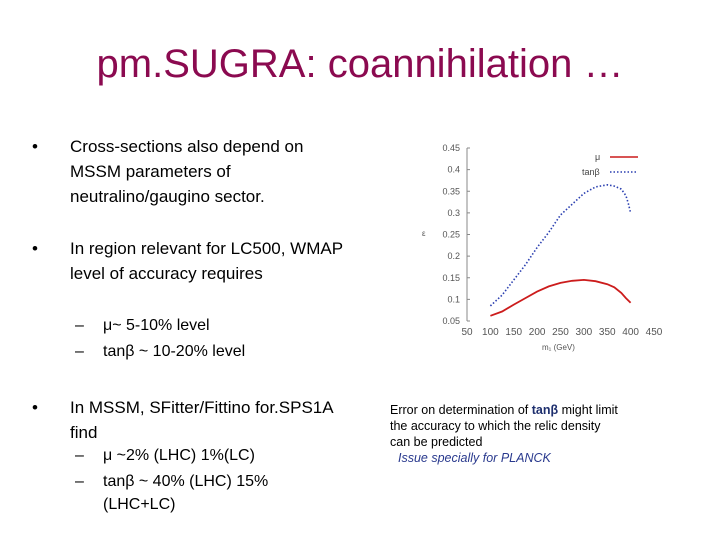  I want to click on y-tick-label: 0.3, so click(453, 213).